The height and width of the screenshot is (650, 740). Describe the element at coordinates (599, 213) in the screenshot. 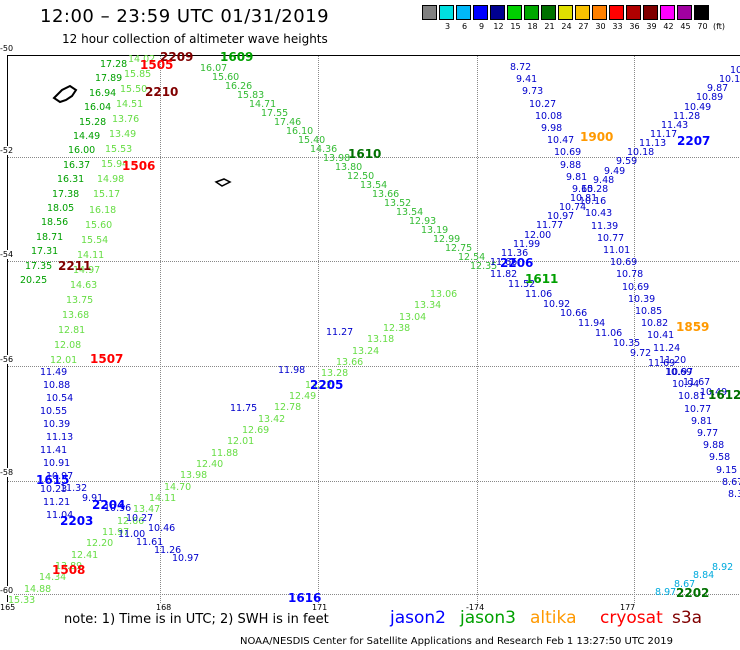

I see `swh-value: 10.43` at that location.